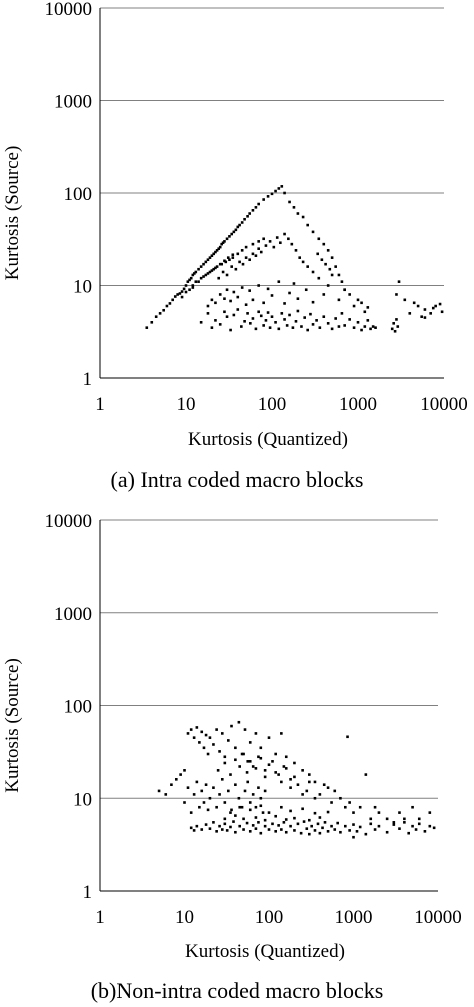 The height and width of the screenshot is (1007, 474). Describe the element at coordinates (272, 404) in the screenshot. I see `x-tick-label: 100` at that location.